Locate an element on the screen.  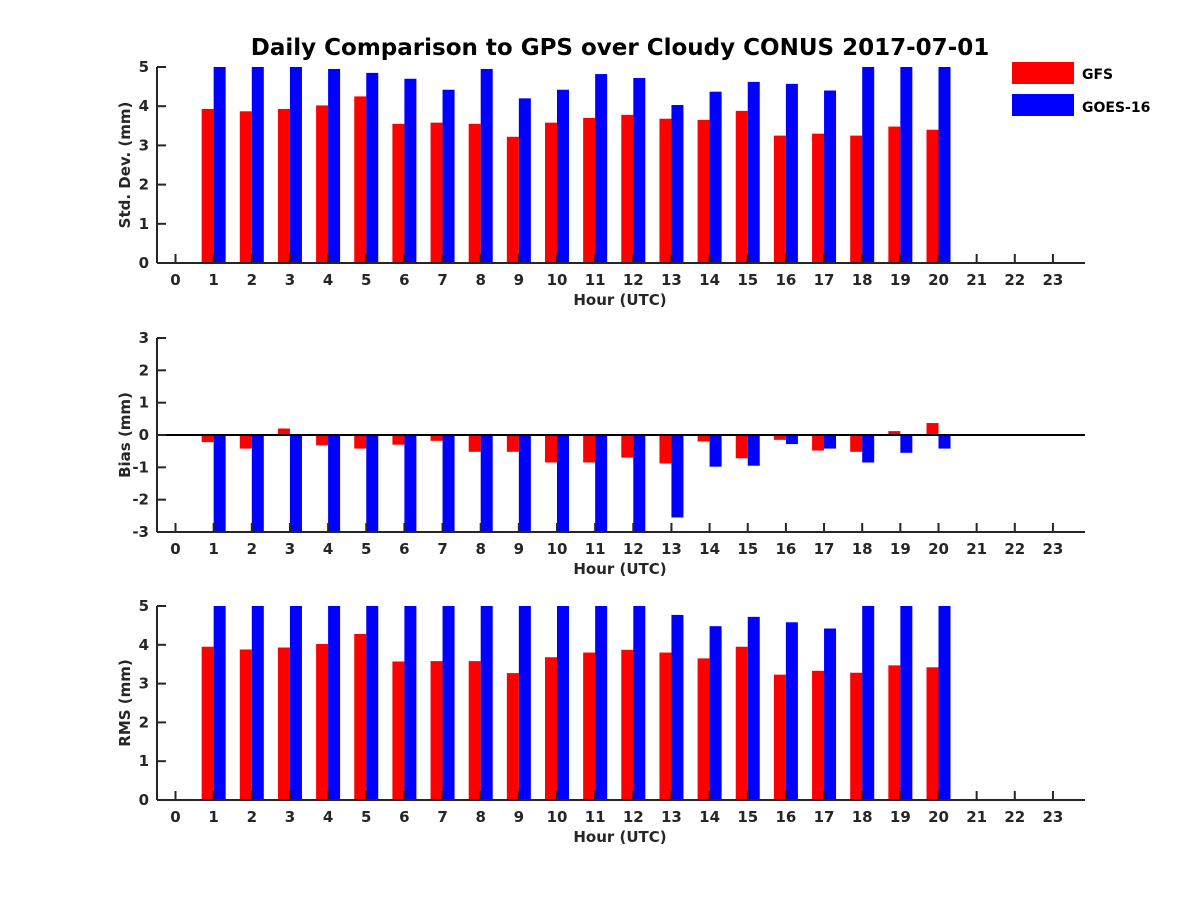
x-tick-label: 20 is located at coordinates (938, 817).